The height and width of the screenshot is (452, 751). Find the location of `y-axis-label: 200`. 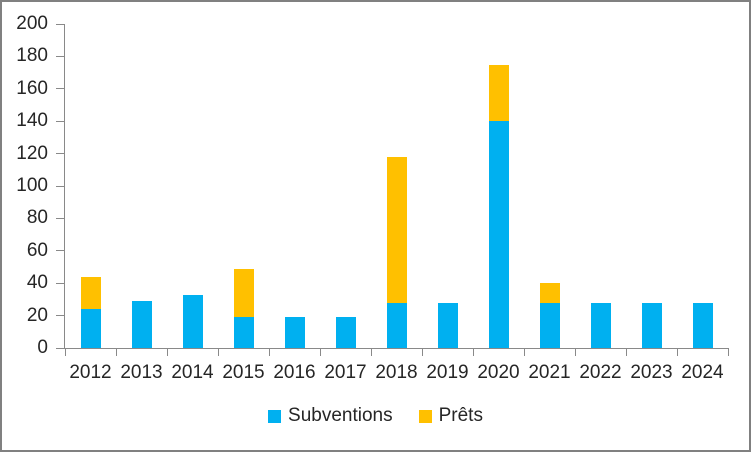

y-axis-label: 200 is located at coordinates (32, 23).